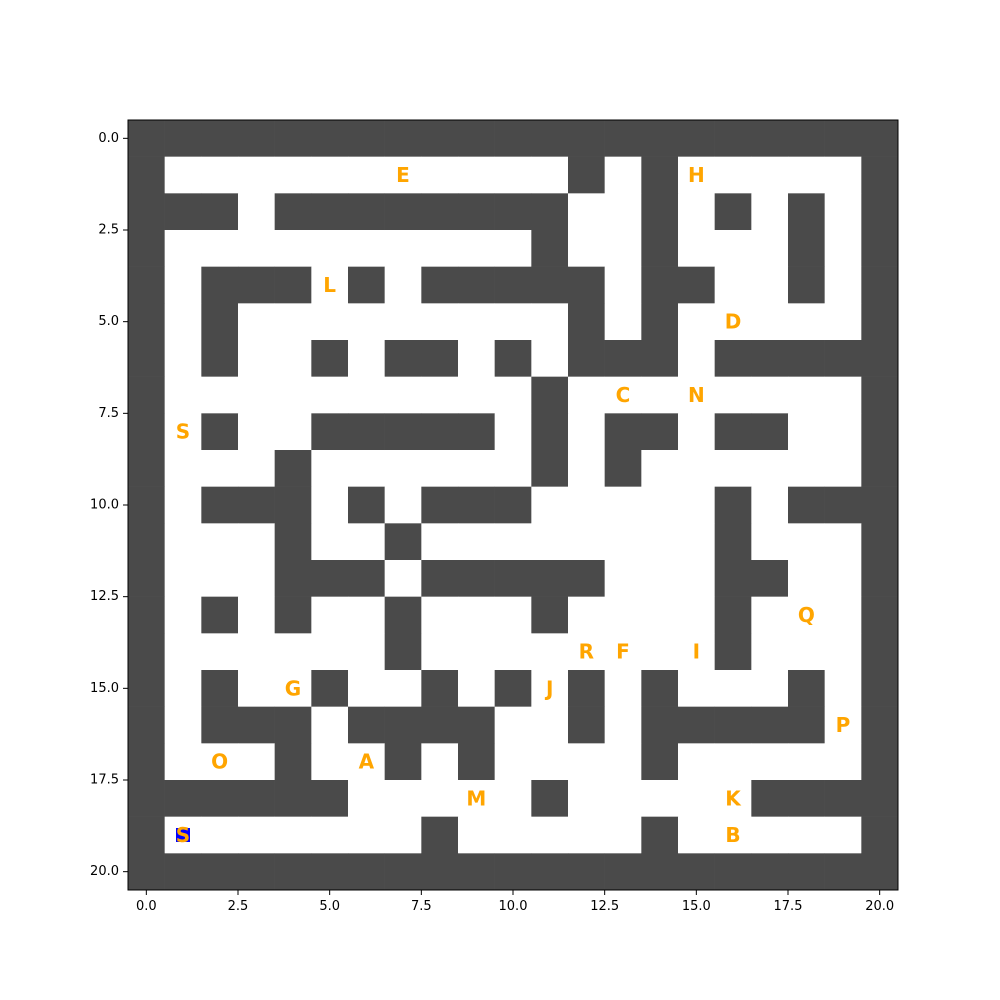 This screenshot has width=1000, height=1000. I want to click on maze-letter-q: Q, so click(806, 615).